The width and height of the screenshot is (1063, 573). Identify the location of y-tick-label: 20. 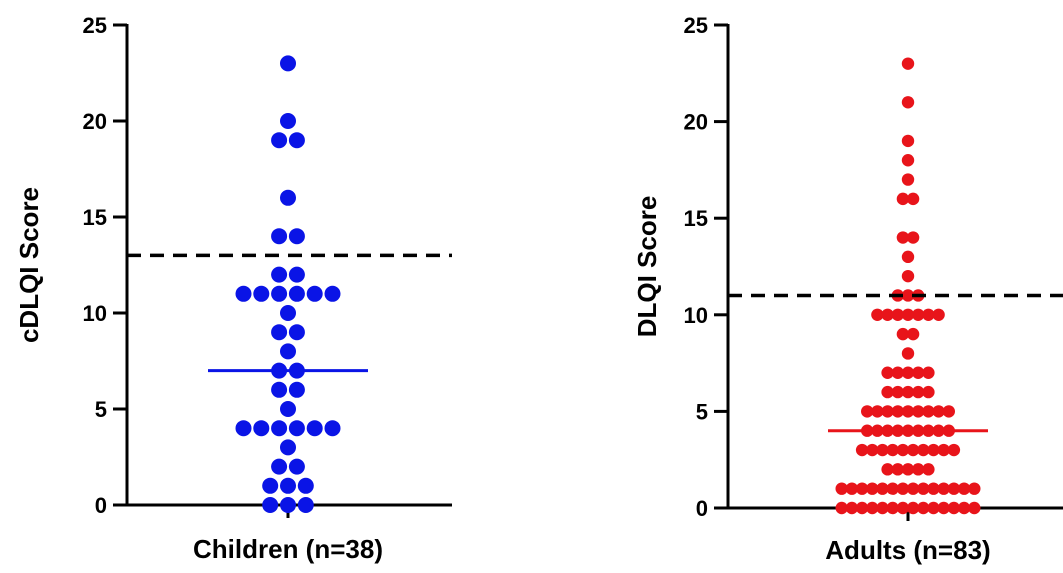
(696, 122).